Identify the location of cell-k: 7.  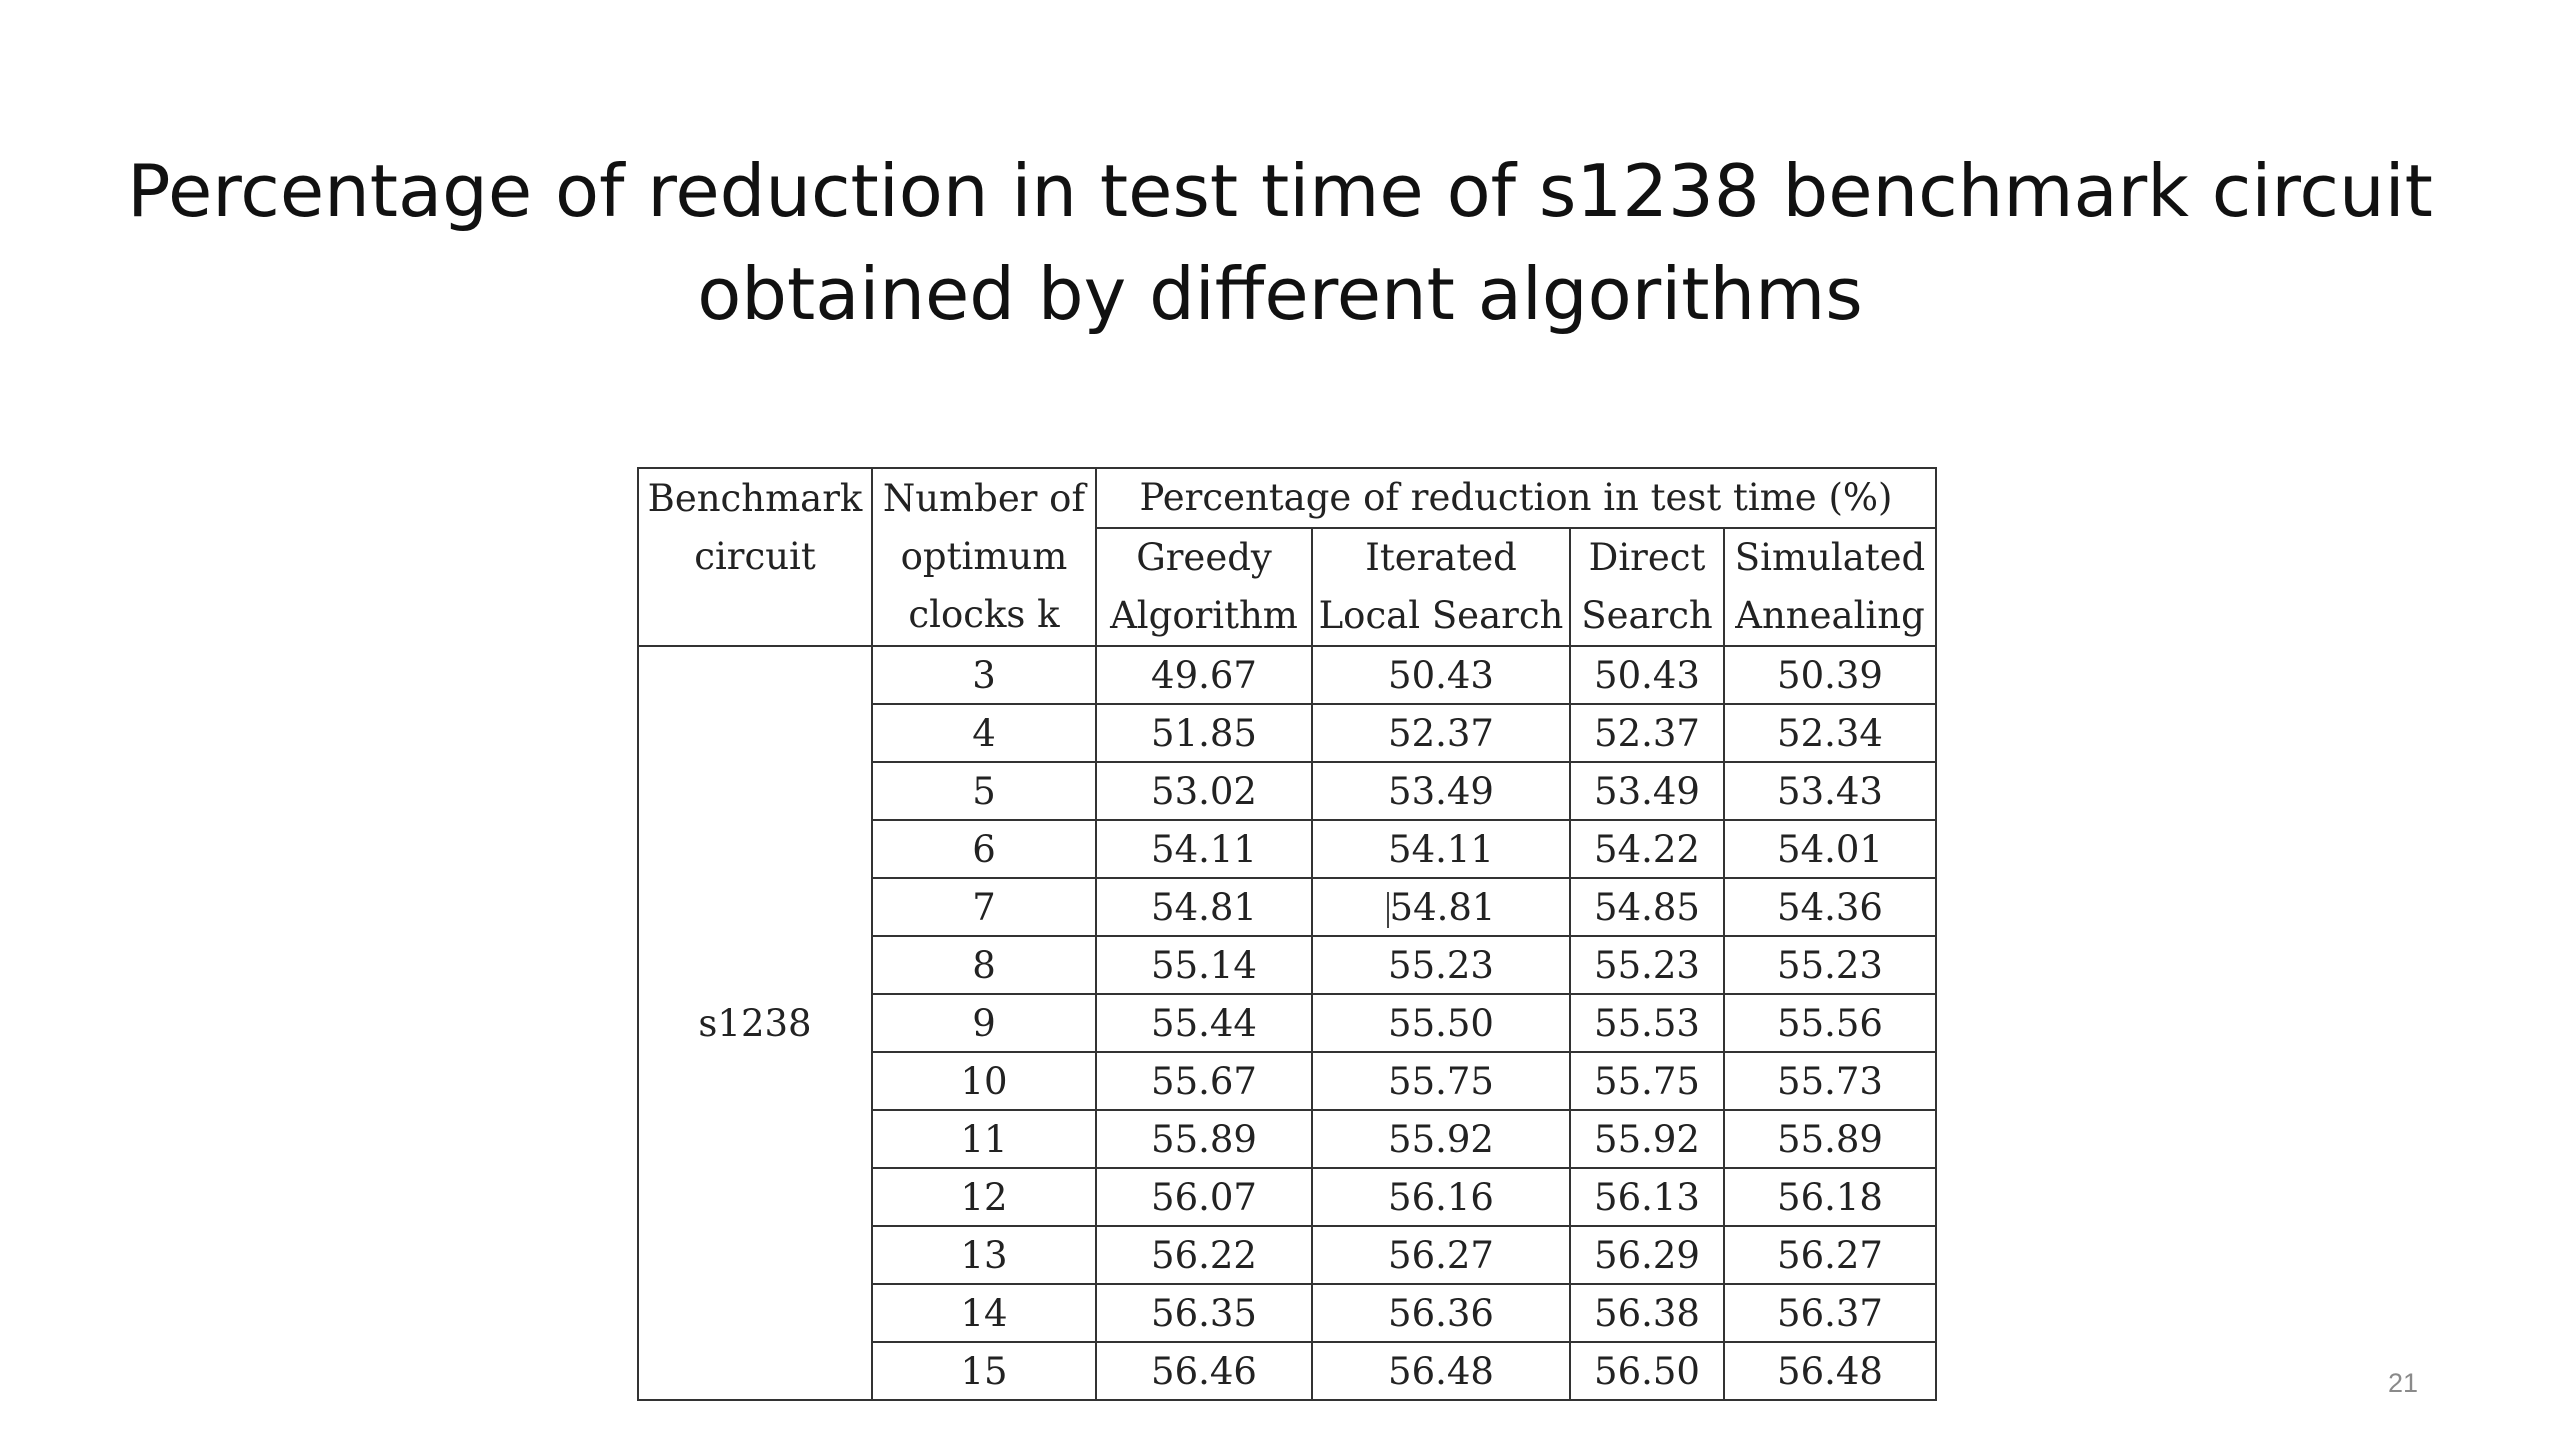
(984, 907).